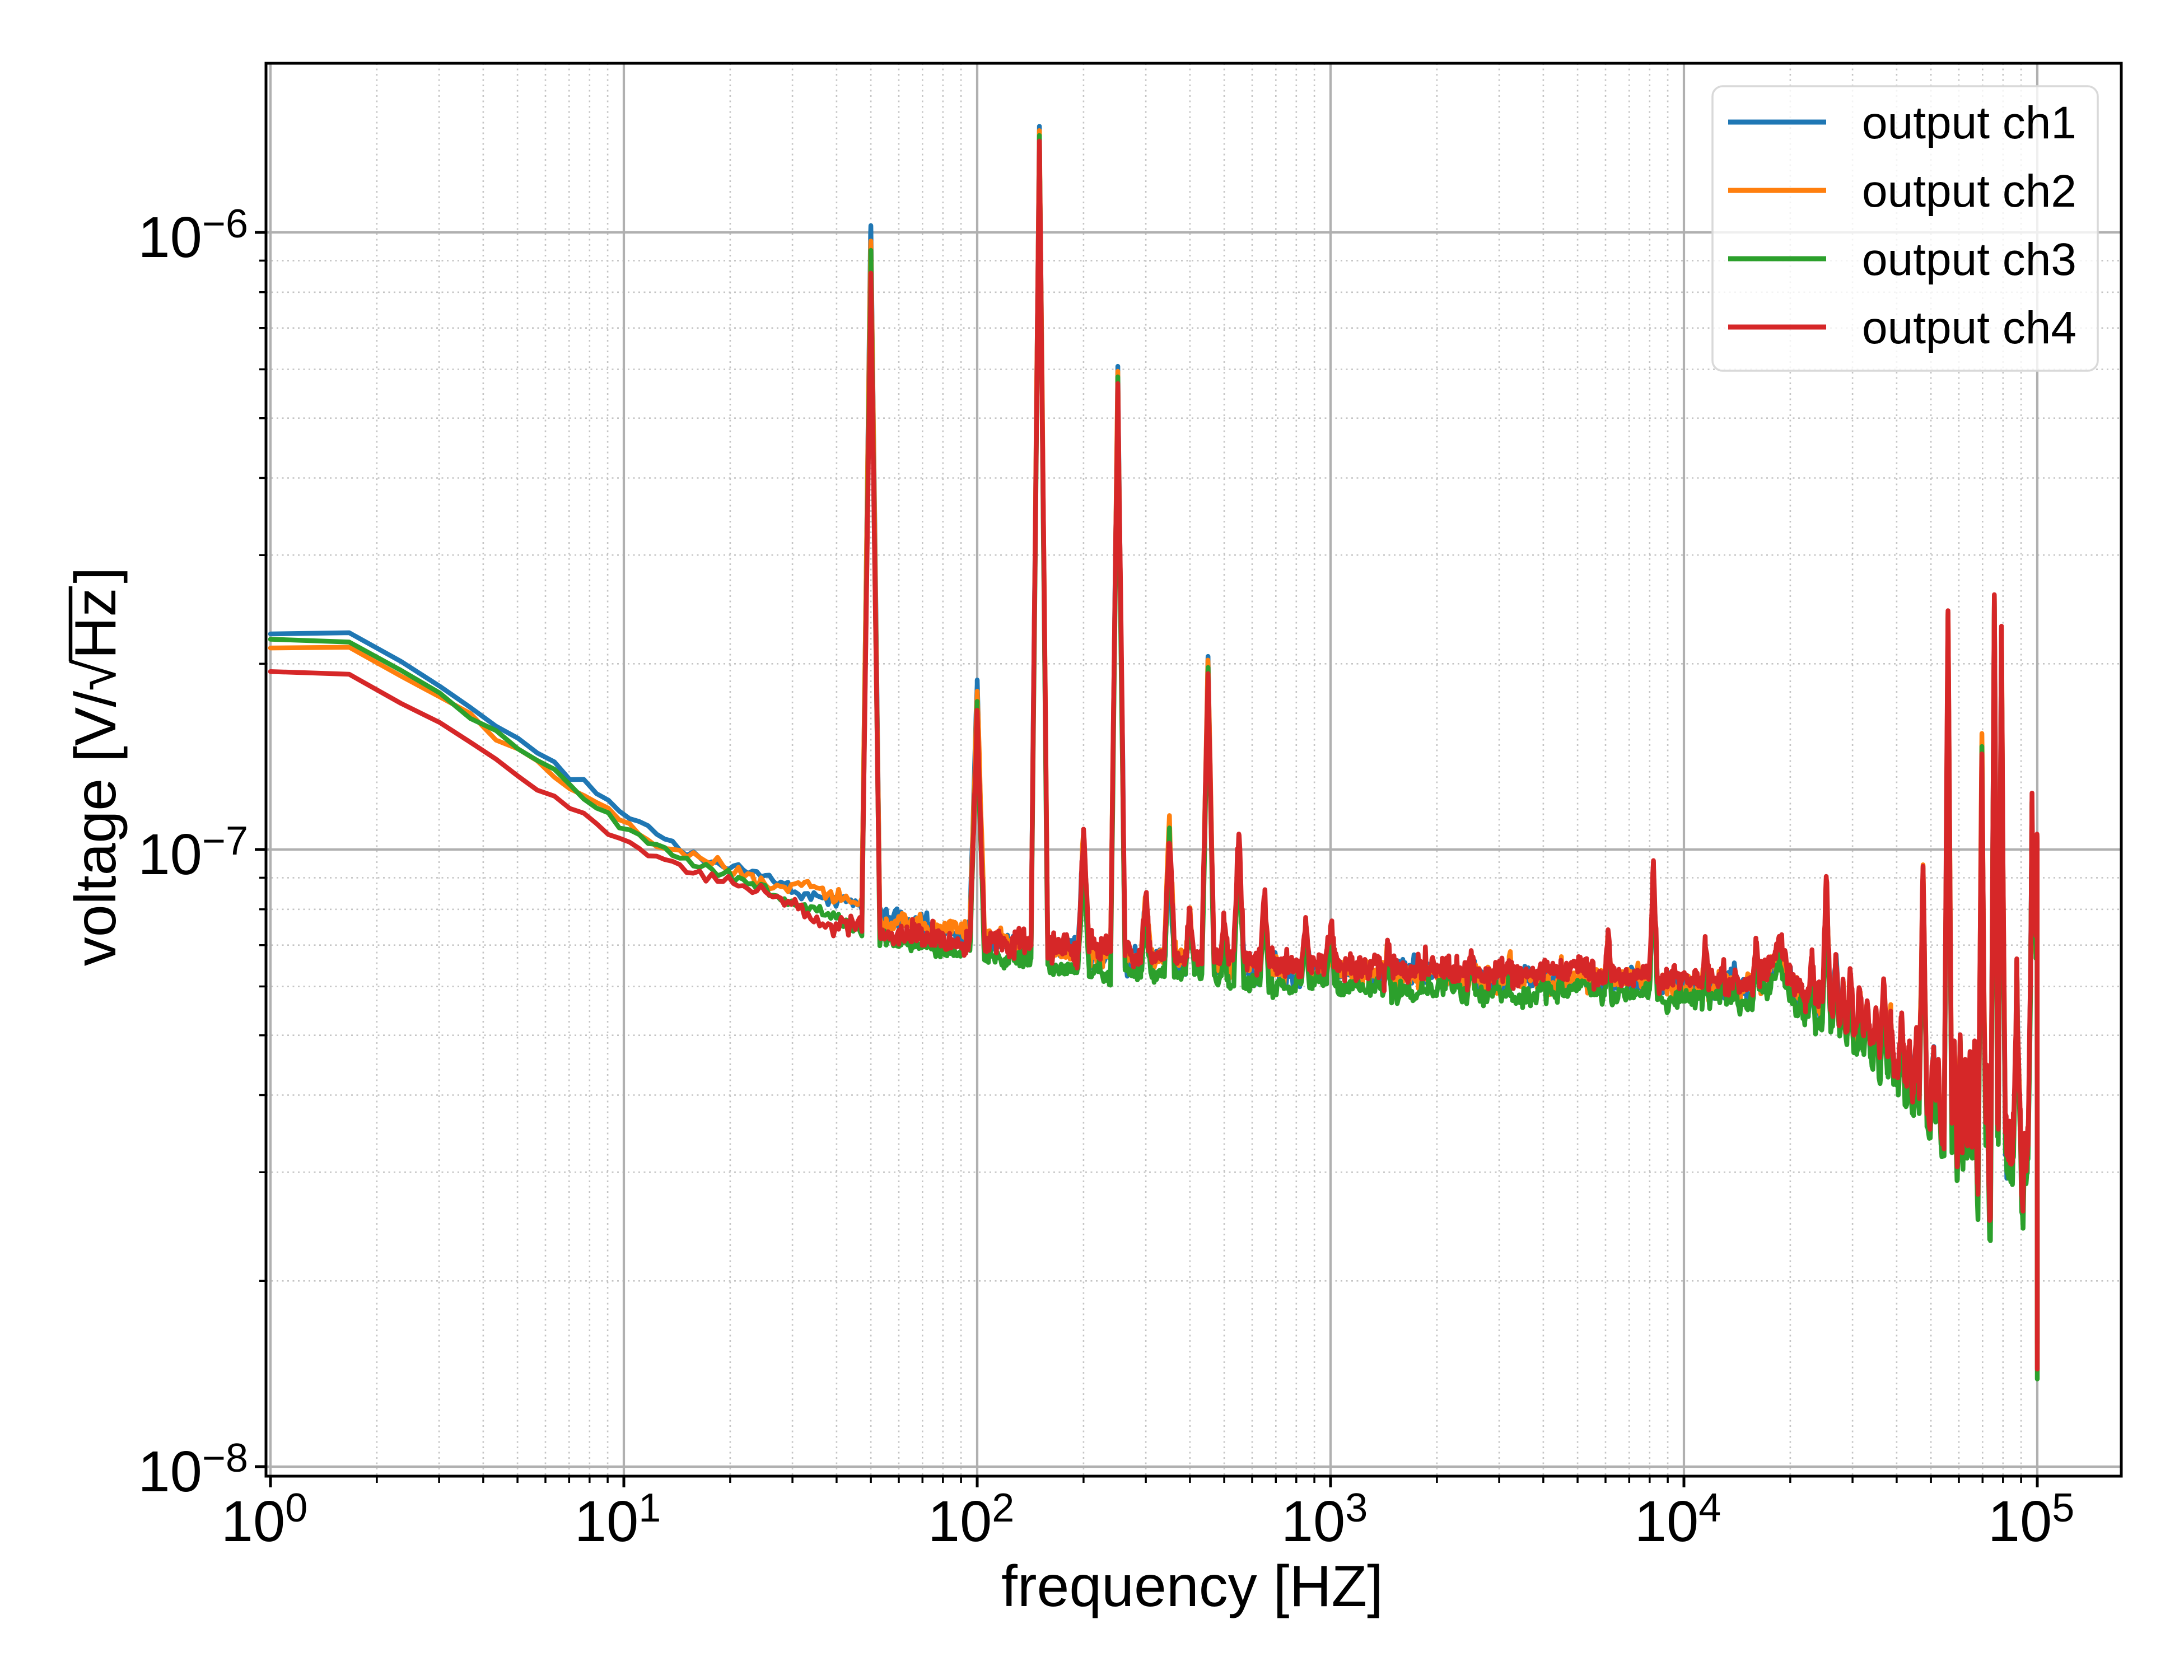  Describe the element at coordinates (1969, 260) in the screenshot. I see `svg-text: output ch3` at that location.